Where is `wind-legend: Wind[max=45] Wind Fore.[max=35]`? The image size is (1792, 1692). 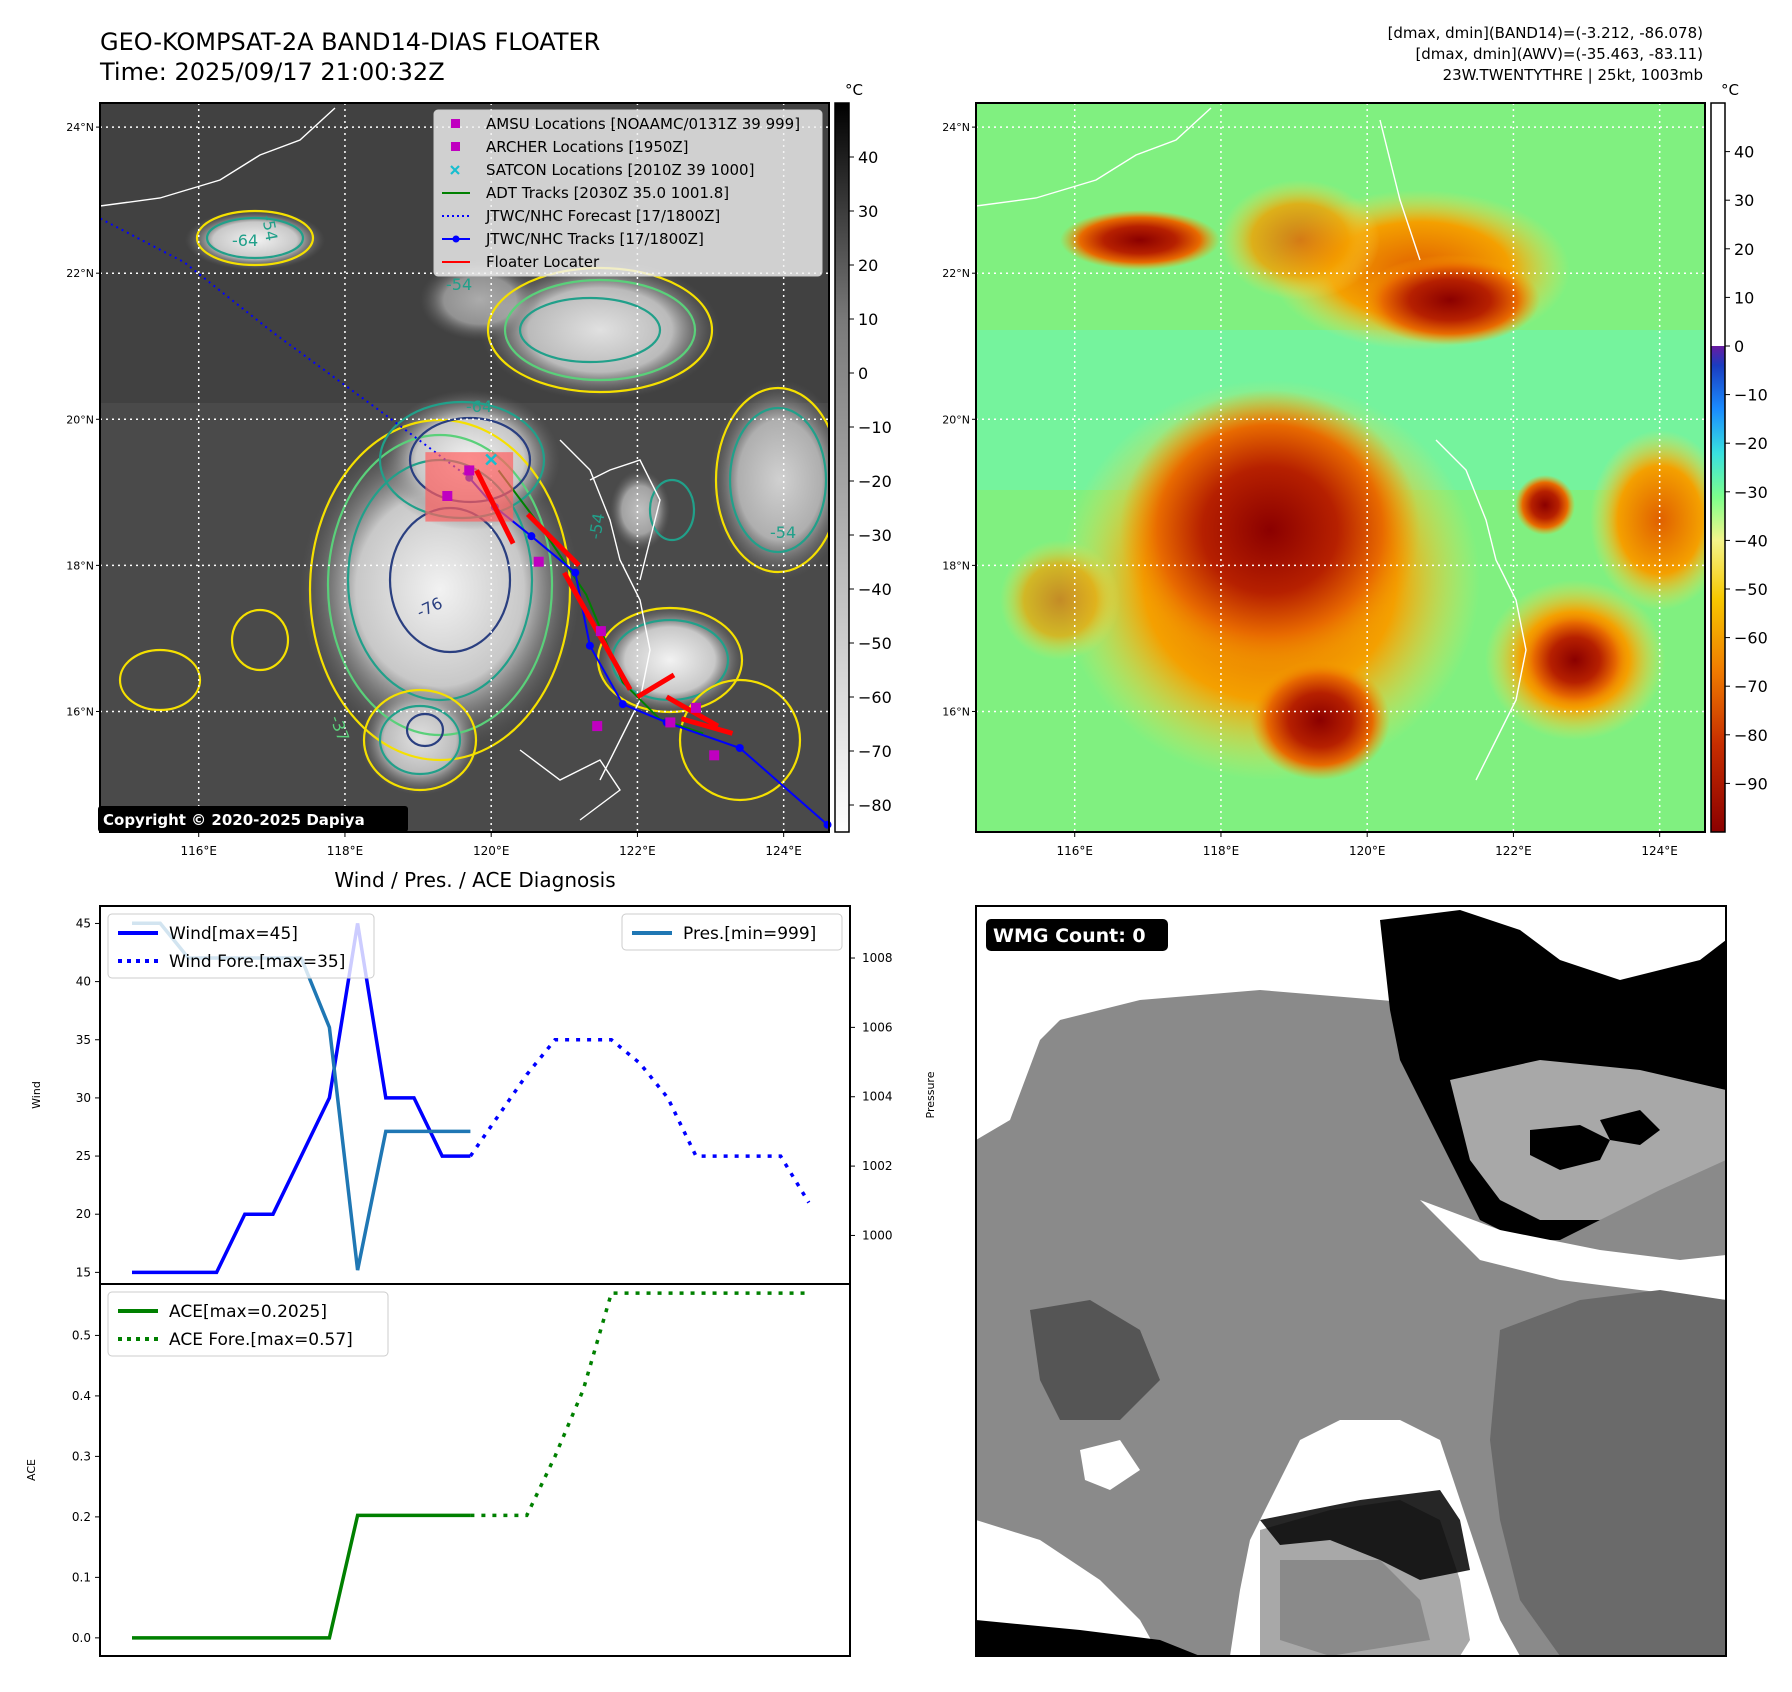 wind-legend: Wind[max=45] Wind Fore.[max=35] is located at coordinates (241, 946).